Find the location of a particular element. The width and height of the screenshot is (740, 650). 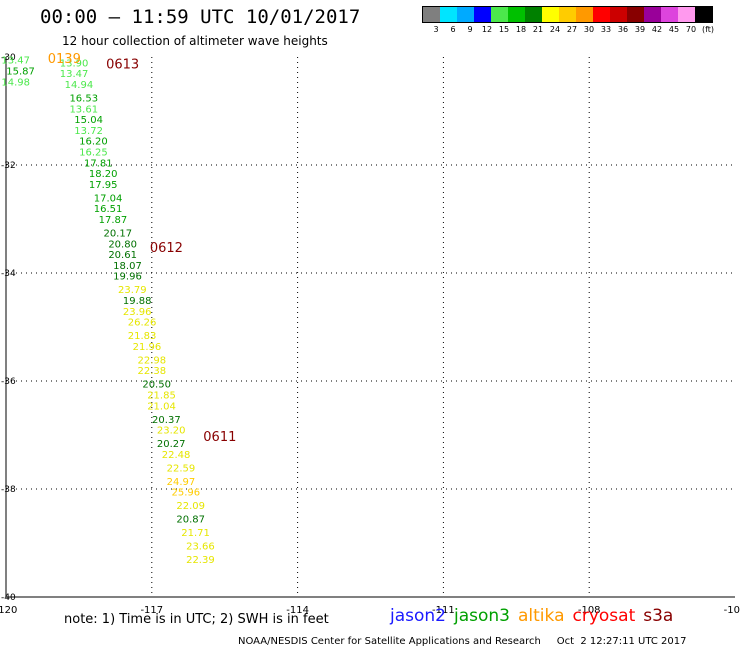

wave-height-label: 21.96 is located at coordinates (147, 347).